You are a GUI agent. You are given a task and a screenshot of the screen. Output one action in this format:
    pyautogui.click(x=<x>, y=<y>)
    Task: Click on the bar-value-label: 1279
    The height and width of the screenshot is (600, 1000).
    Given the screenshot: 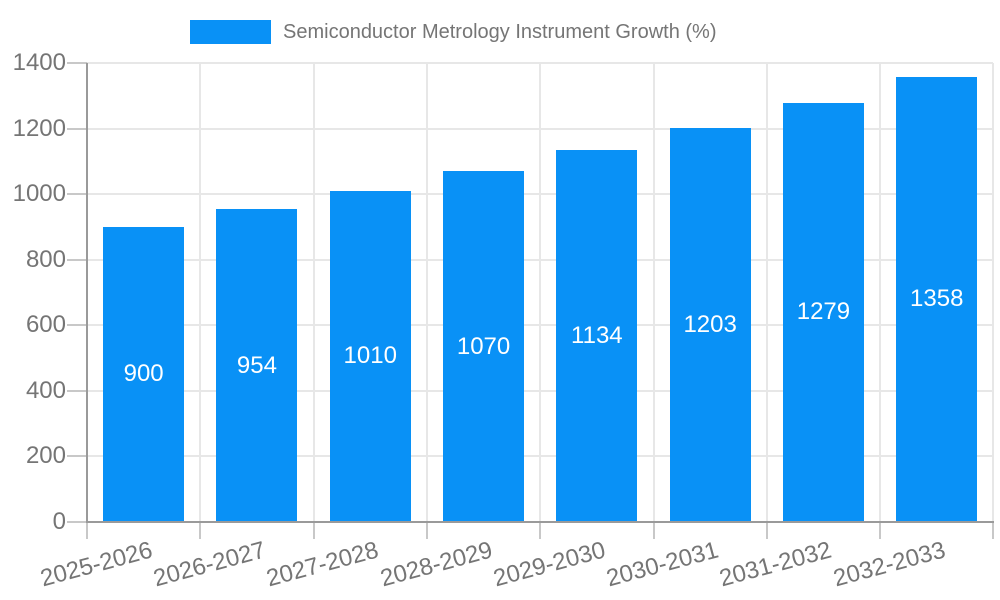 What is the action you would take?
    pyautogui.click(x=823, y=312)
    